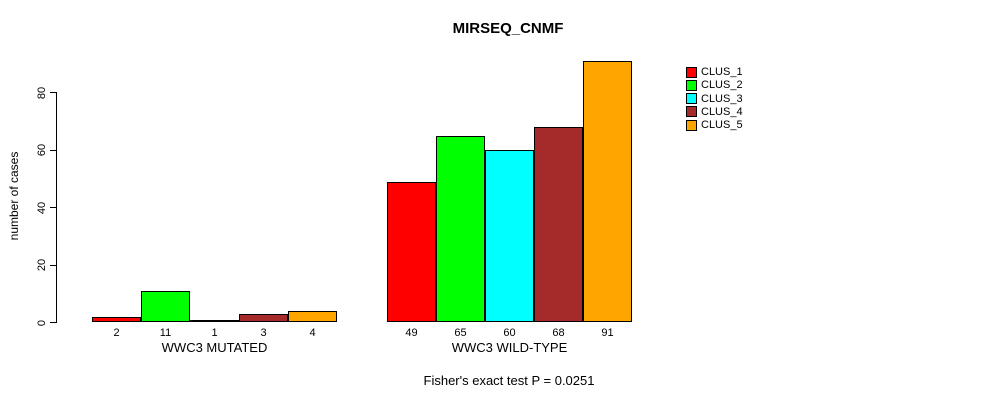  I want to click on legend-item-clus_5: CLUS_5, so click(714, 125).